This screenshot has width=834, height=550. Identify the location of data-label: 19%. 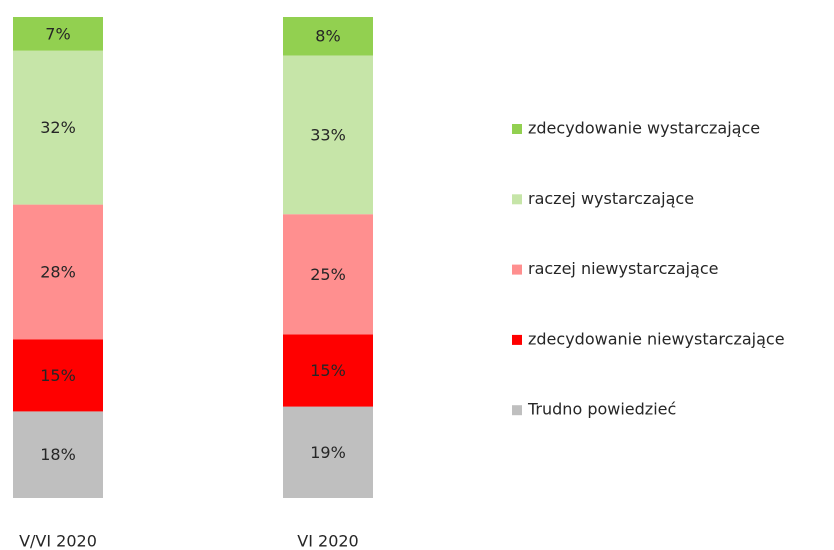
(328, 452).